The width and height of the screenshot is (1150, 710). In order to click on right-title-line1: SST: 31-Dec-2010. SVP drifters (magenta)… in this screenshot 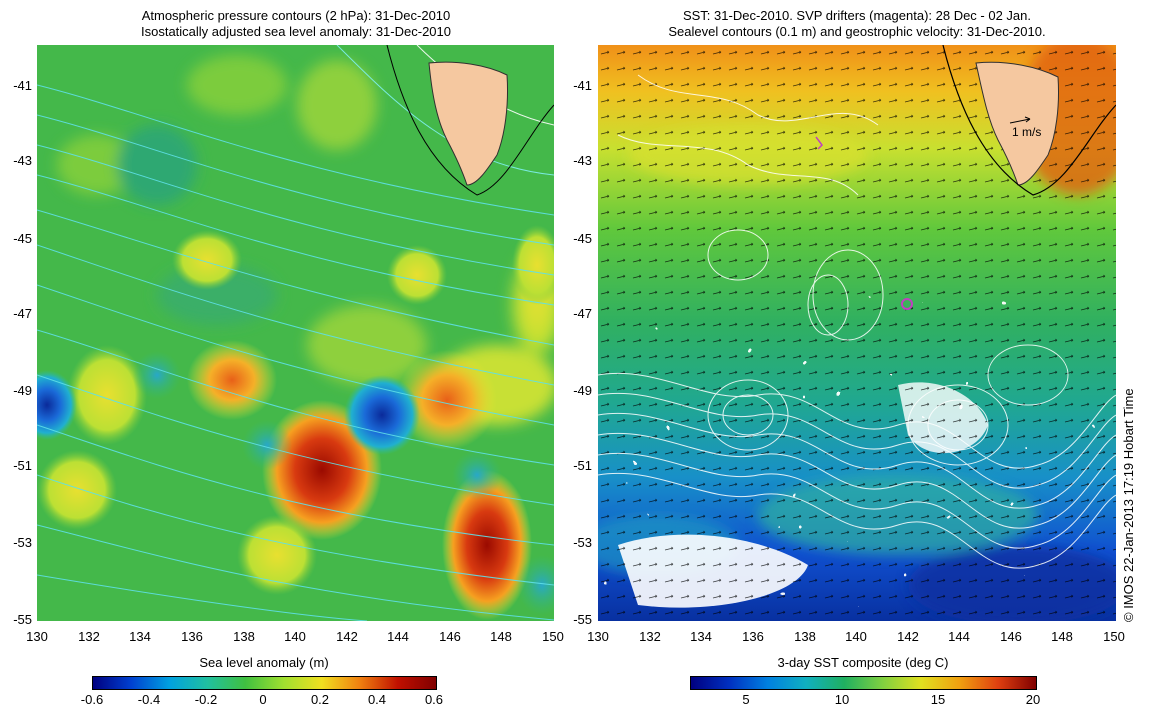, I will do `click(857, 15)`.